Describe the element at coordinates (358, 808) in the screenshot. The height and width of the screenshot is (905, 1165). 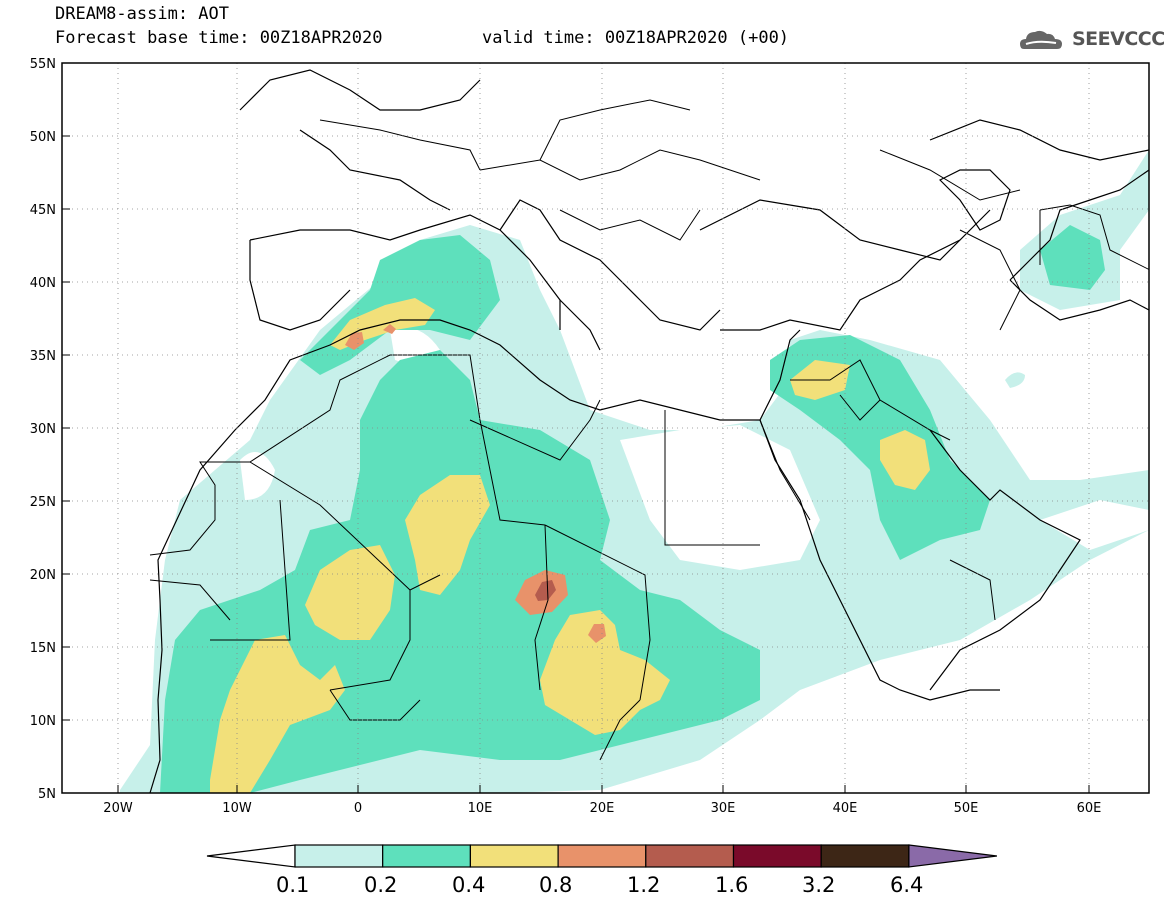
I see `lon-label: 0` at that location.